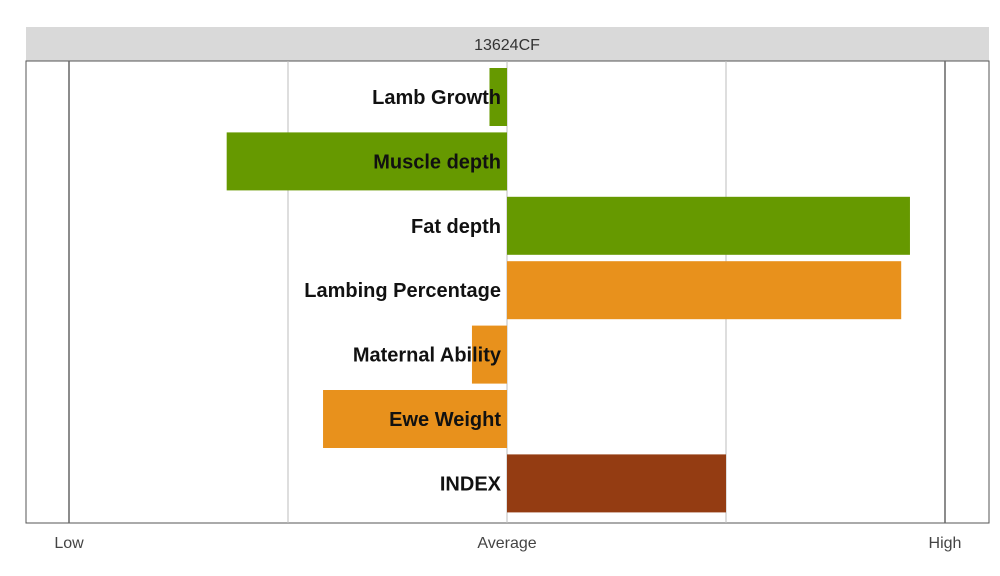  What do you see at coordinates (456, 227) in the screenshot?
I see `category-label: Fat depth` at bounding box center [456, 227].